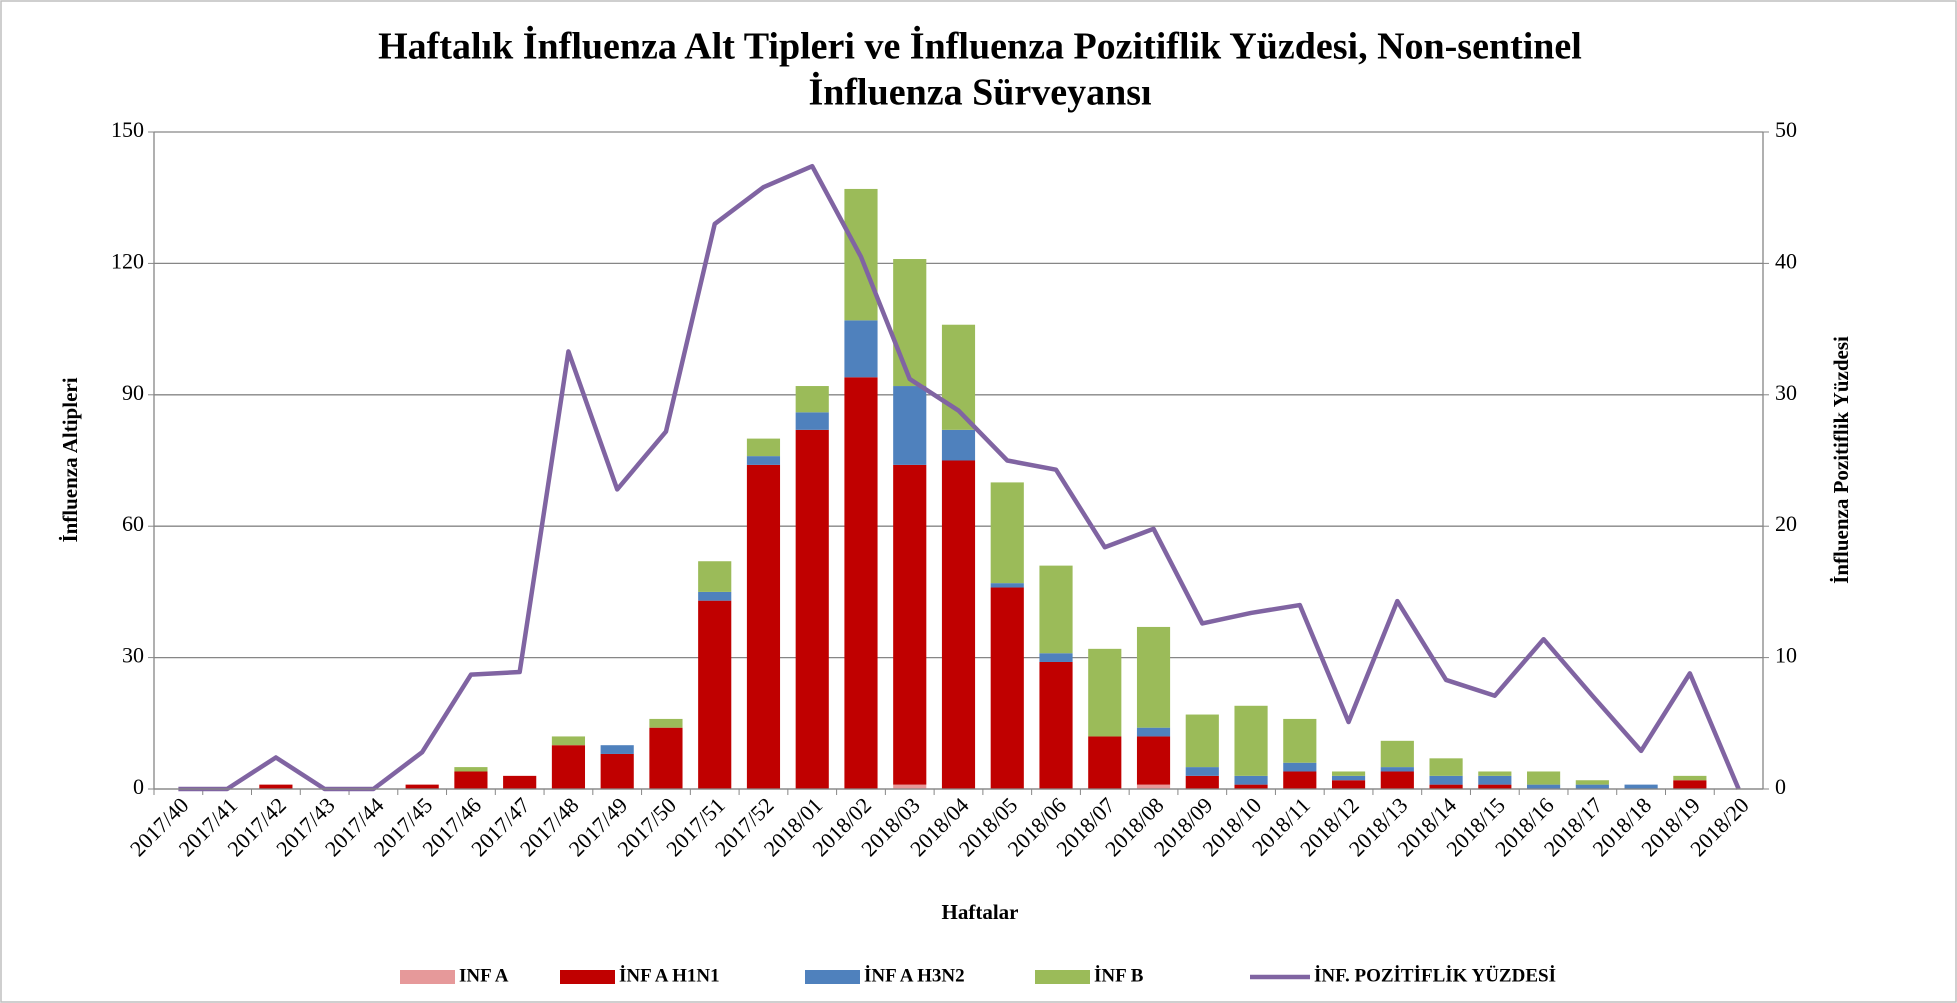  I want to click on legend-label: INF A, so click(484, 975).